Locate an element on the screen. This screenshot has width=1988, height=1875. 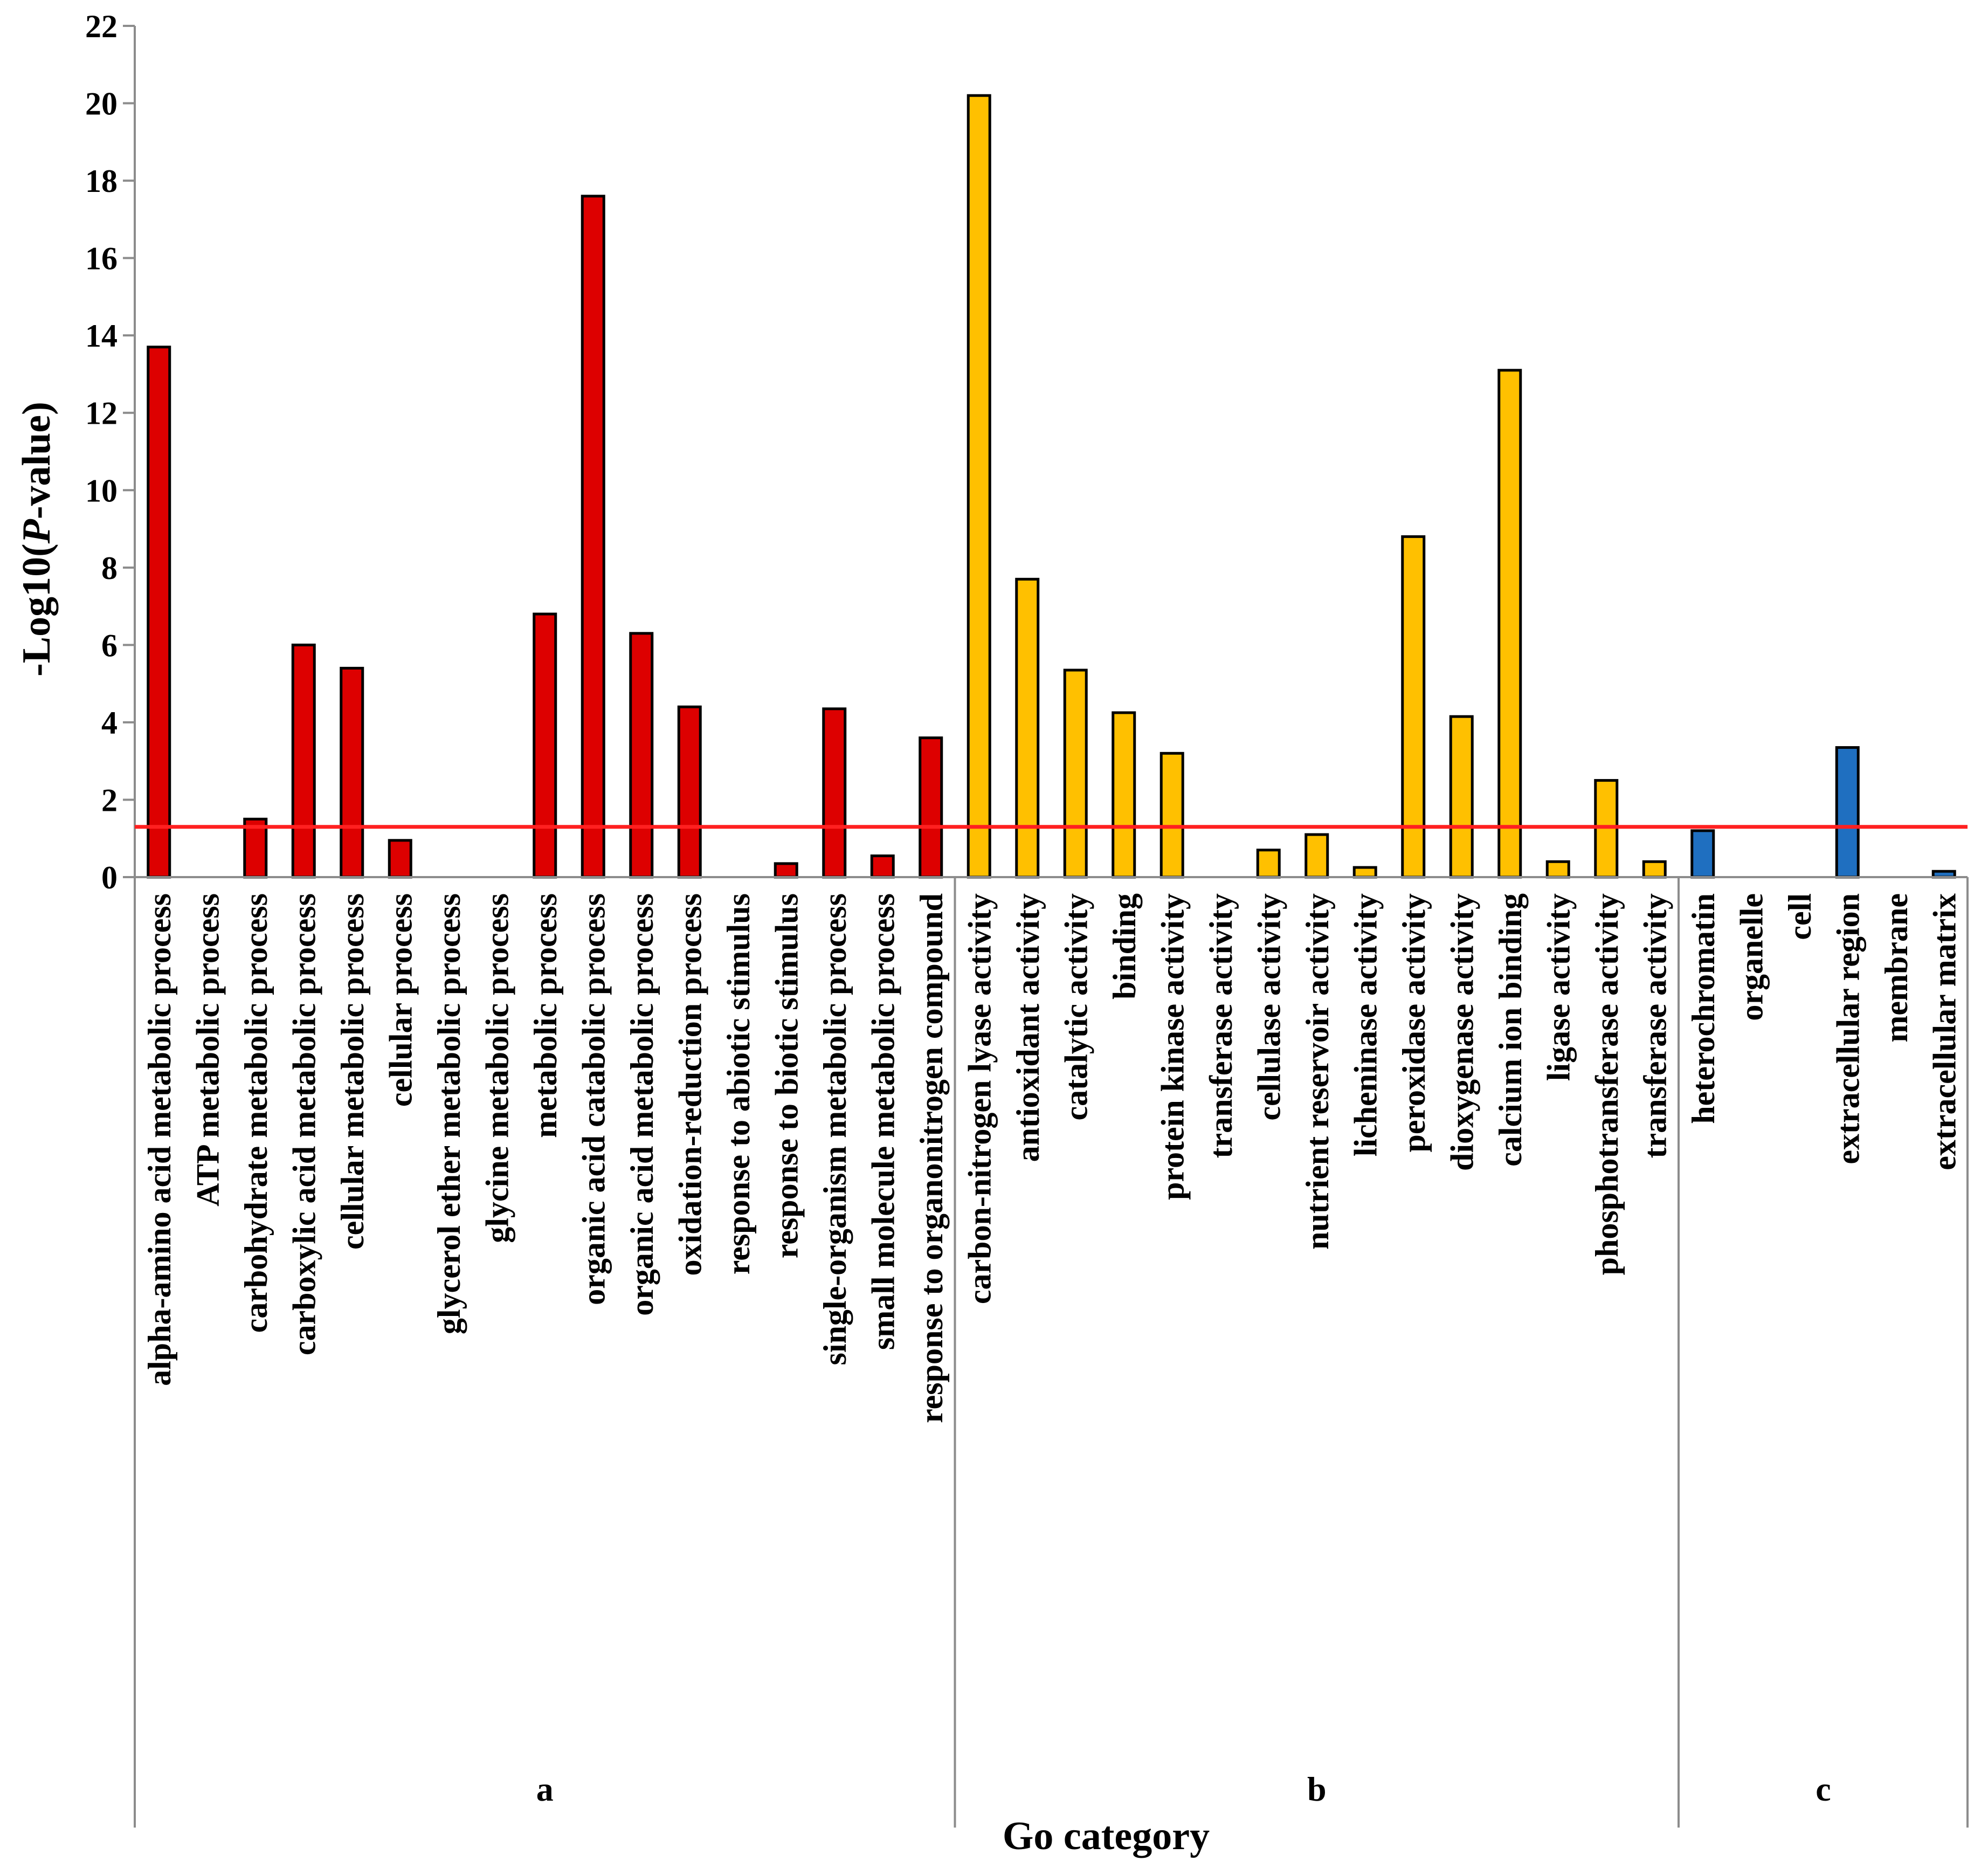
y-axis-title: -Log10(P-value) is located at coordinates (37, 539).